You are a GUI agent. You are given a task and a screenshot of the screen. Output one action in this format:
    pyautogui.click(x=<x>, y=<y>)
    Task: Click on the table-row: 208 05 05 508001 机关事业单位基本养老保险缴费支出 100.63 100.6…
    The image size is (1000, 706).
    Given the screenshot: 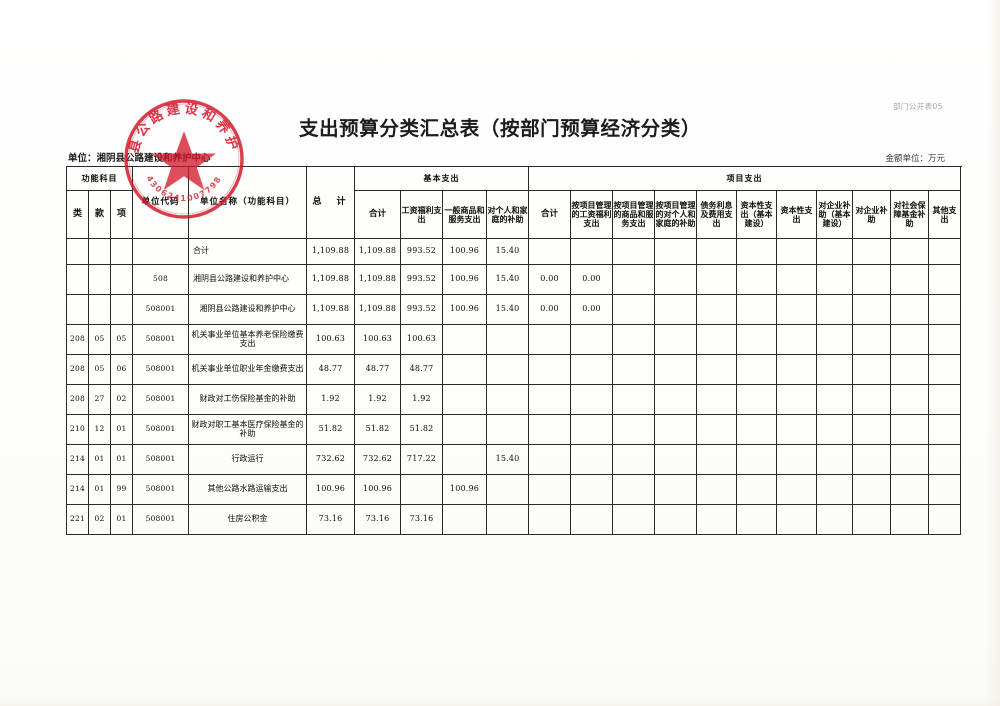 What is the action you would take?
    pyautogui.click(x=514, y=339)
    